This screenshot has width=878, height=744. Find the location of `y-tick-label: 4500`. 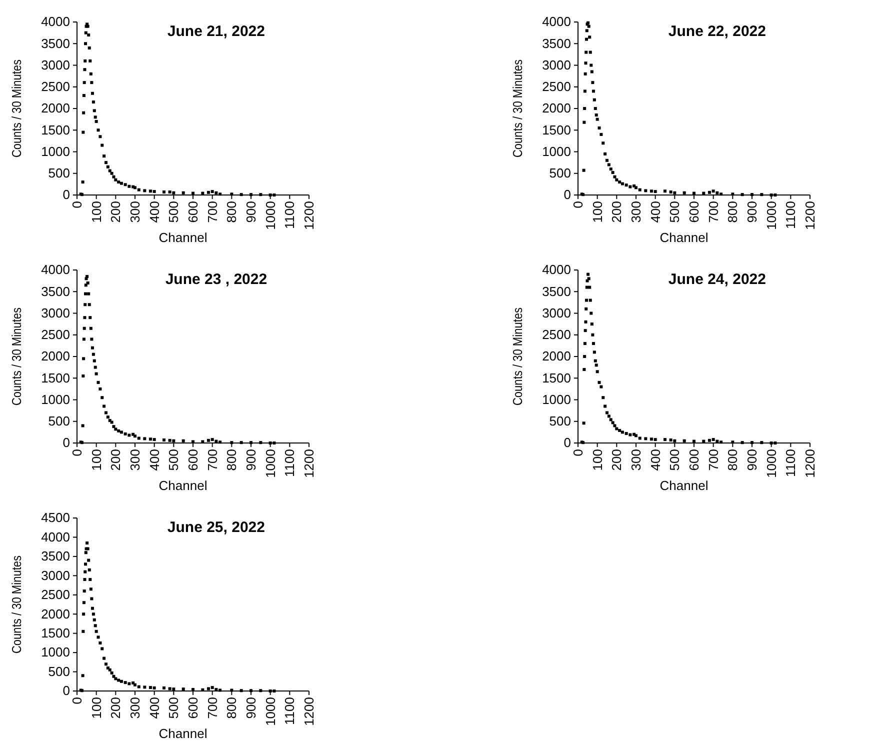

y-tick-label: 4500 is located at coordinates (55, 518).